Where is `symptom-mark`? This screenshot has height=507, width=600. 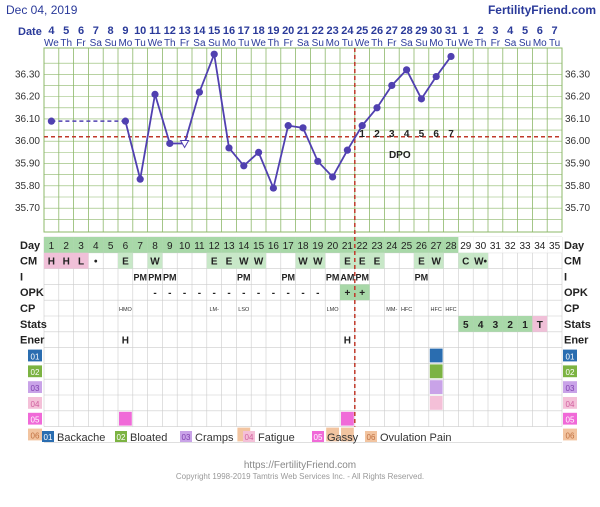
symptom-mark is located at coordinates (436, 403).